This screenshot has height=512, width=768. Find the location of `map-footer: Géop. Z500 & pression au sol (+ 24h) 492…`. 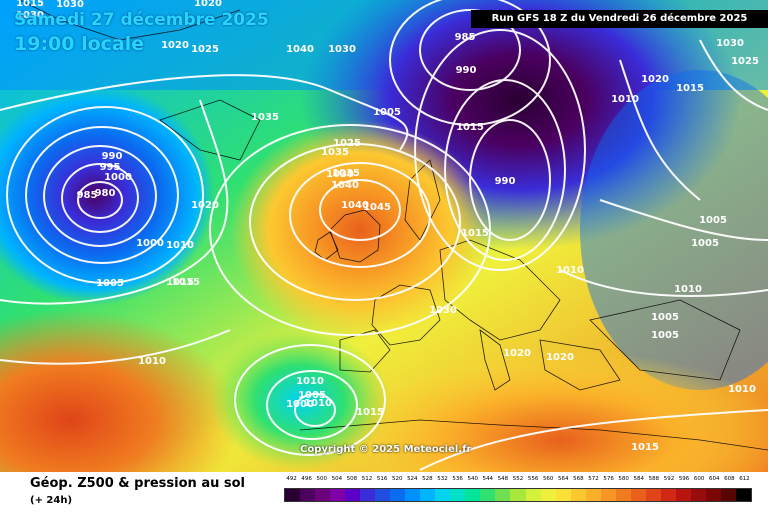

map-footer: Géop. Z500 & pression au sol (+ 24h) 492… is located at coordinates (384, 492).